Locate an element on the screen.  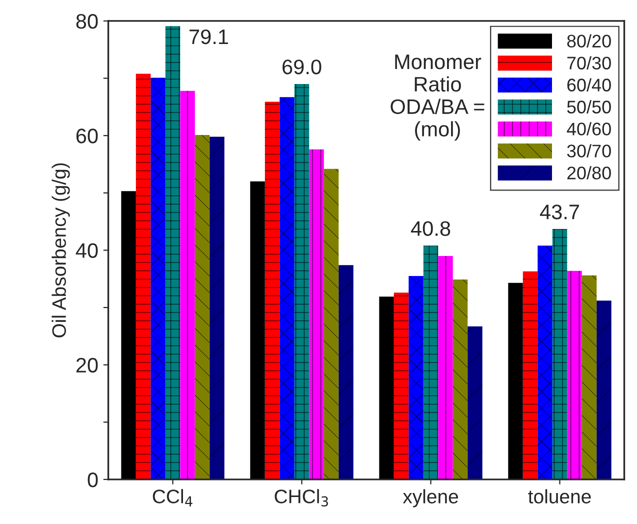
y-tick-label: 40 is located at coordinates (87, 250).